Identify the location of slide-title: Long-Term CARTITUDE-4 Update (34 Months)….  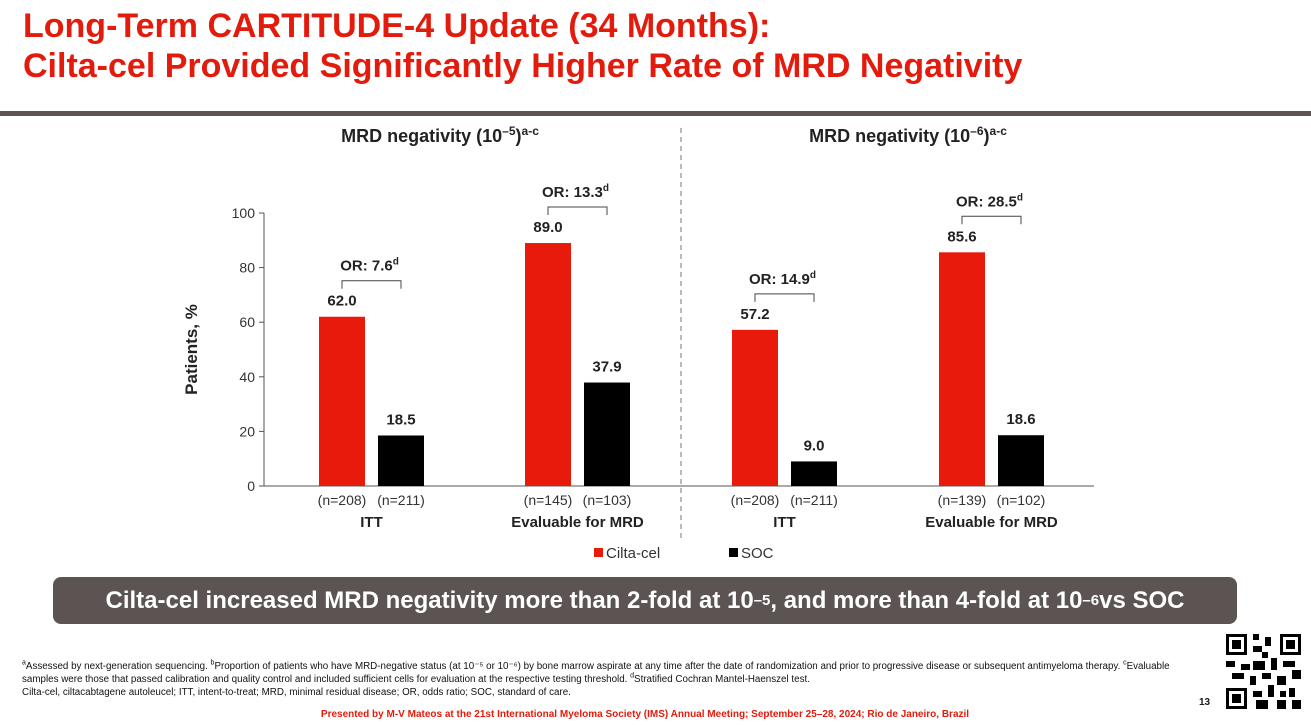
(522, 46).